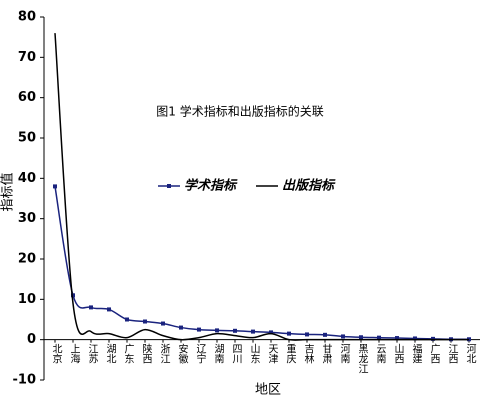 The image size is (500, 401). Describe the element at coordinates (8, 191) in the screenshot. I see `y-axis-label: 指标值` at that location.